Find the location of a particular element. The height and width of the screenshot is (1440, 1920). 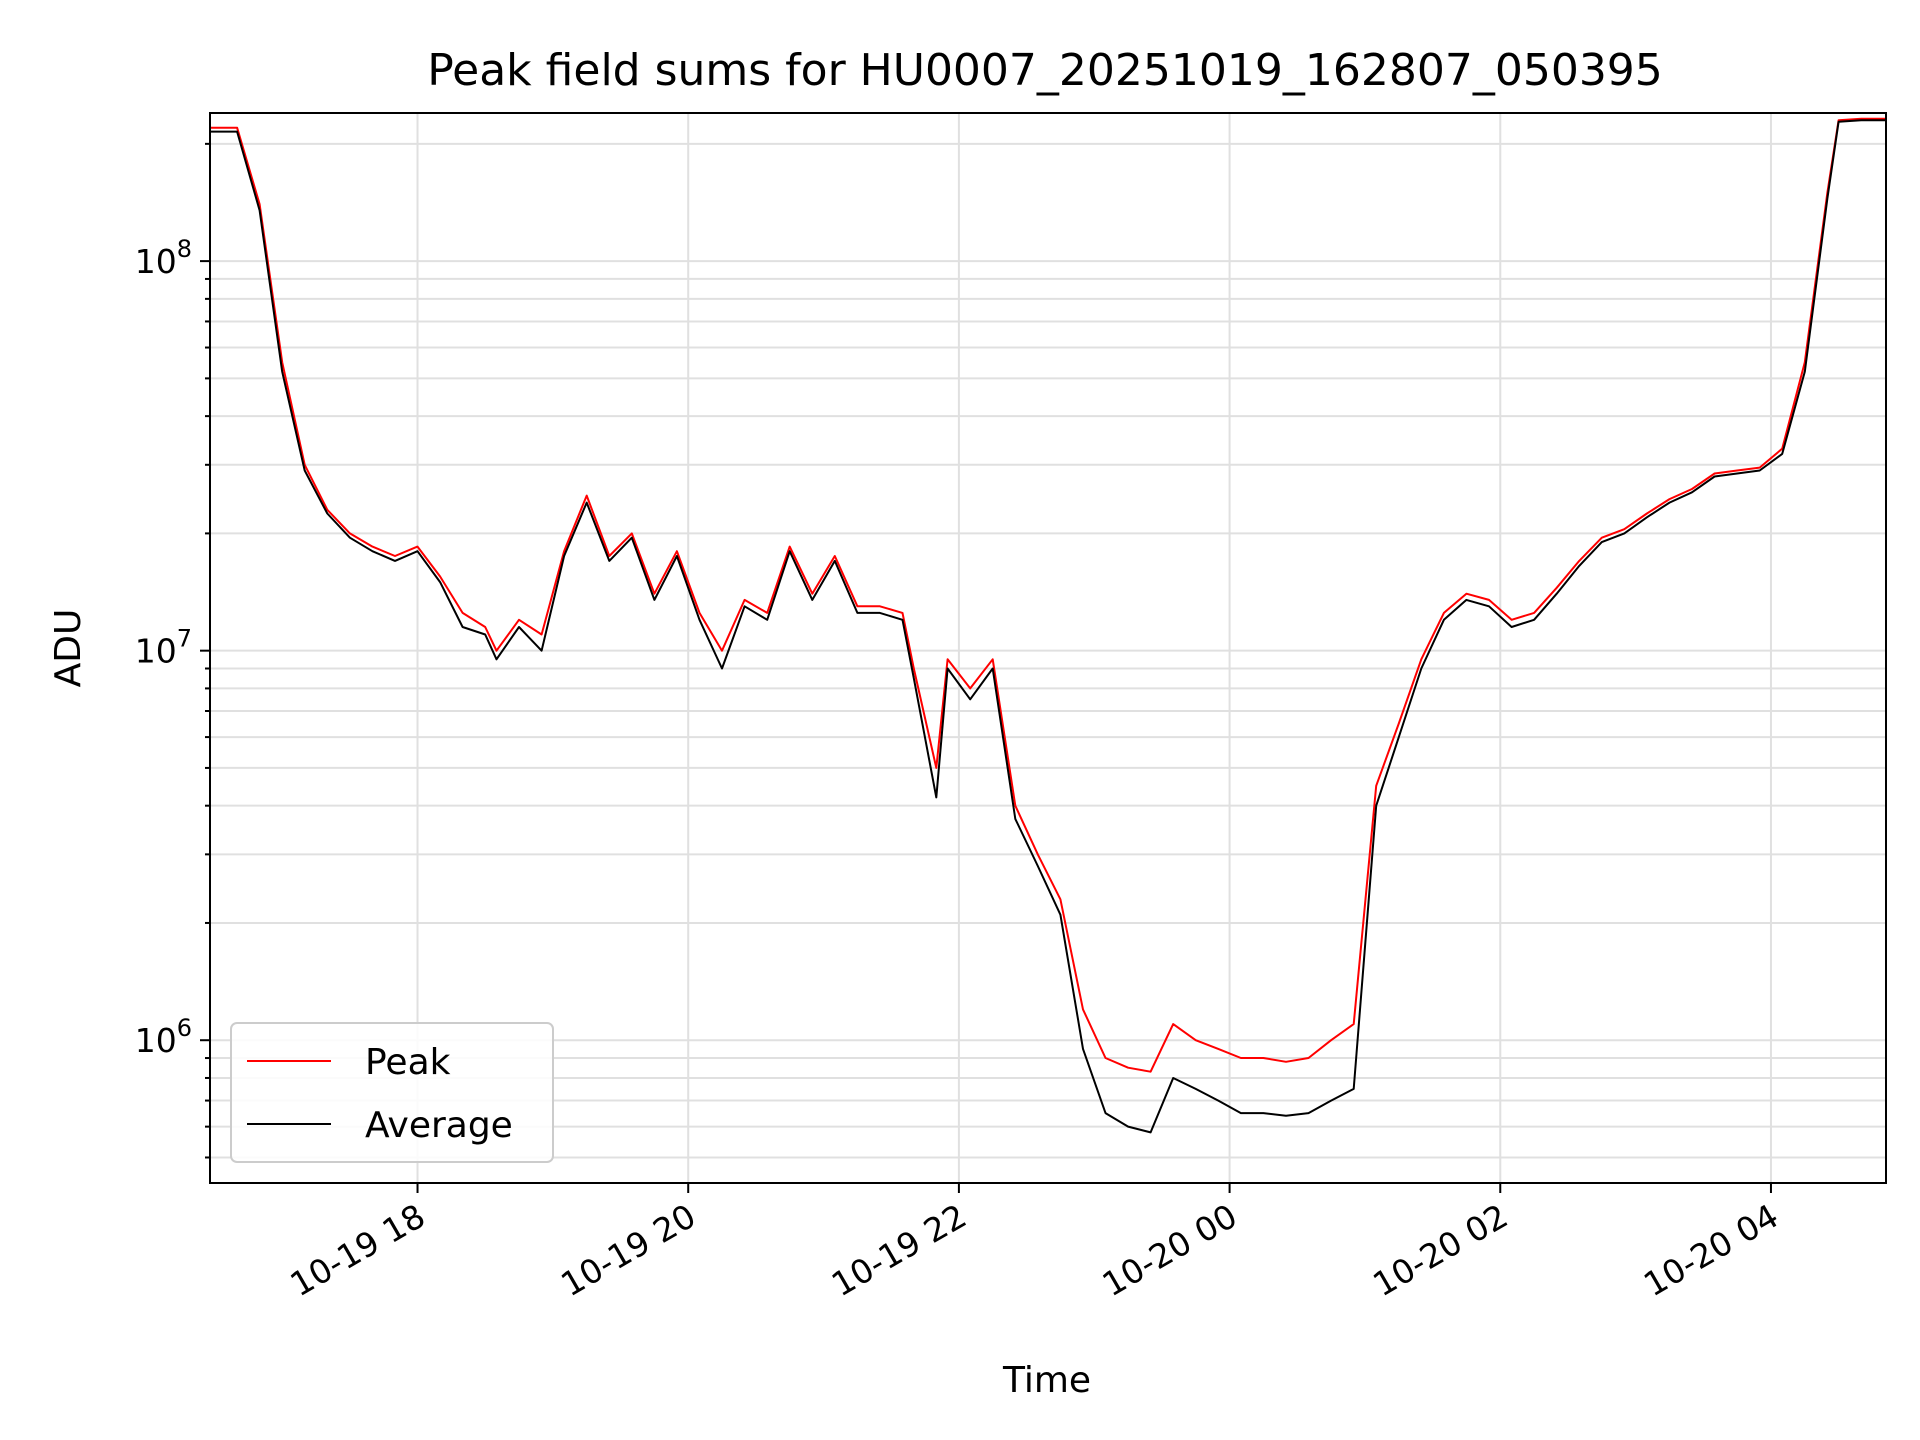

legend-box is located at coordinates (392, 1092).